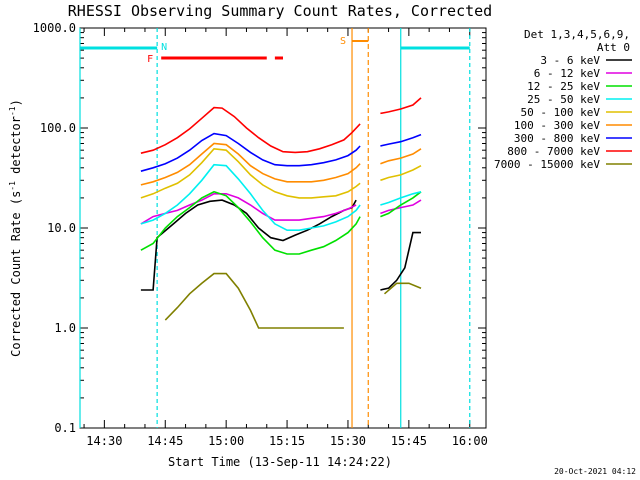  I want to click on series-line-6_12keV, so click(248, 209).